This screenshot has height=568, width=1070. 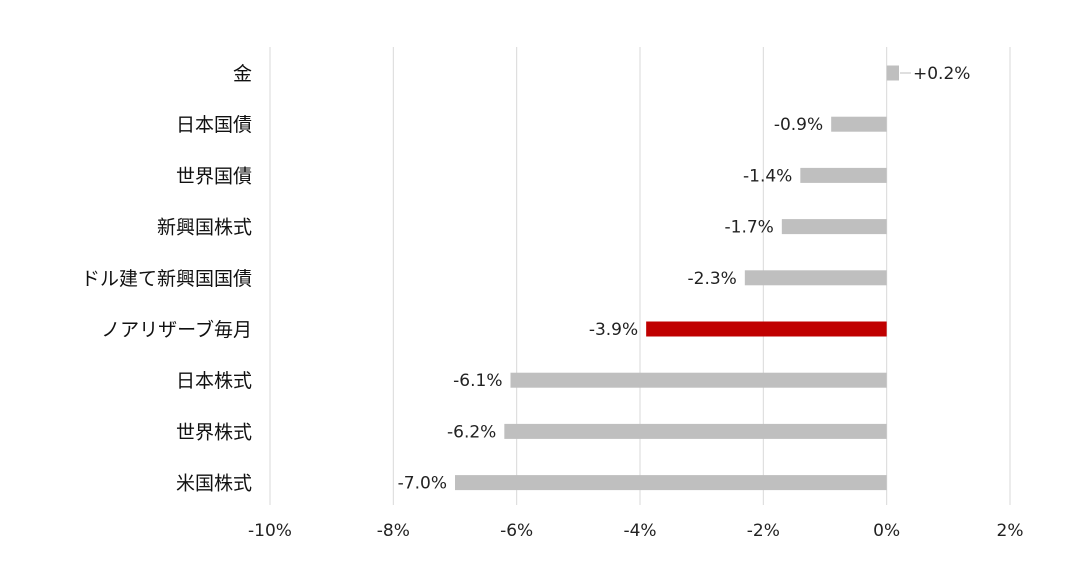 What do you see at coordinates (204, 228) in the screenshot?
I see `category-label: 新興国株式` at bounding box center [204, 228].